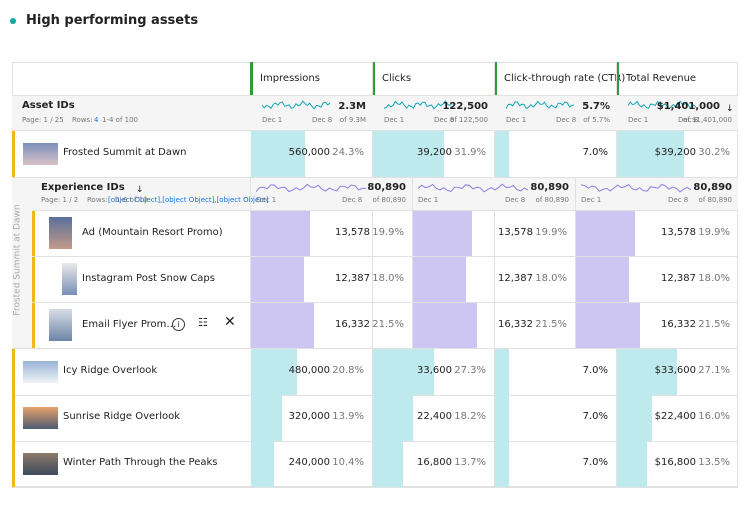 This screenshot has width=750, height=510. What do you see at coordinates (203, 322) in the screenshot?
I see `breakdown-button: ☷` at bounding box center [203, 322].